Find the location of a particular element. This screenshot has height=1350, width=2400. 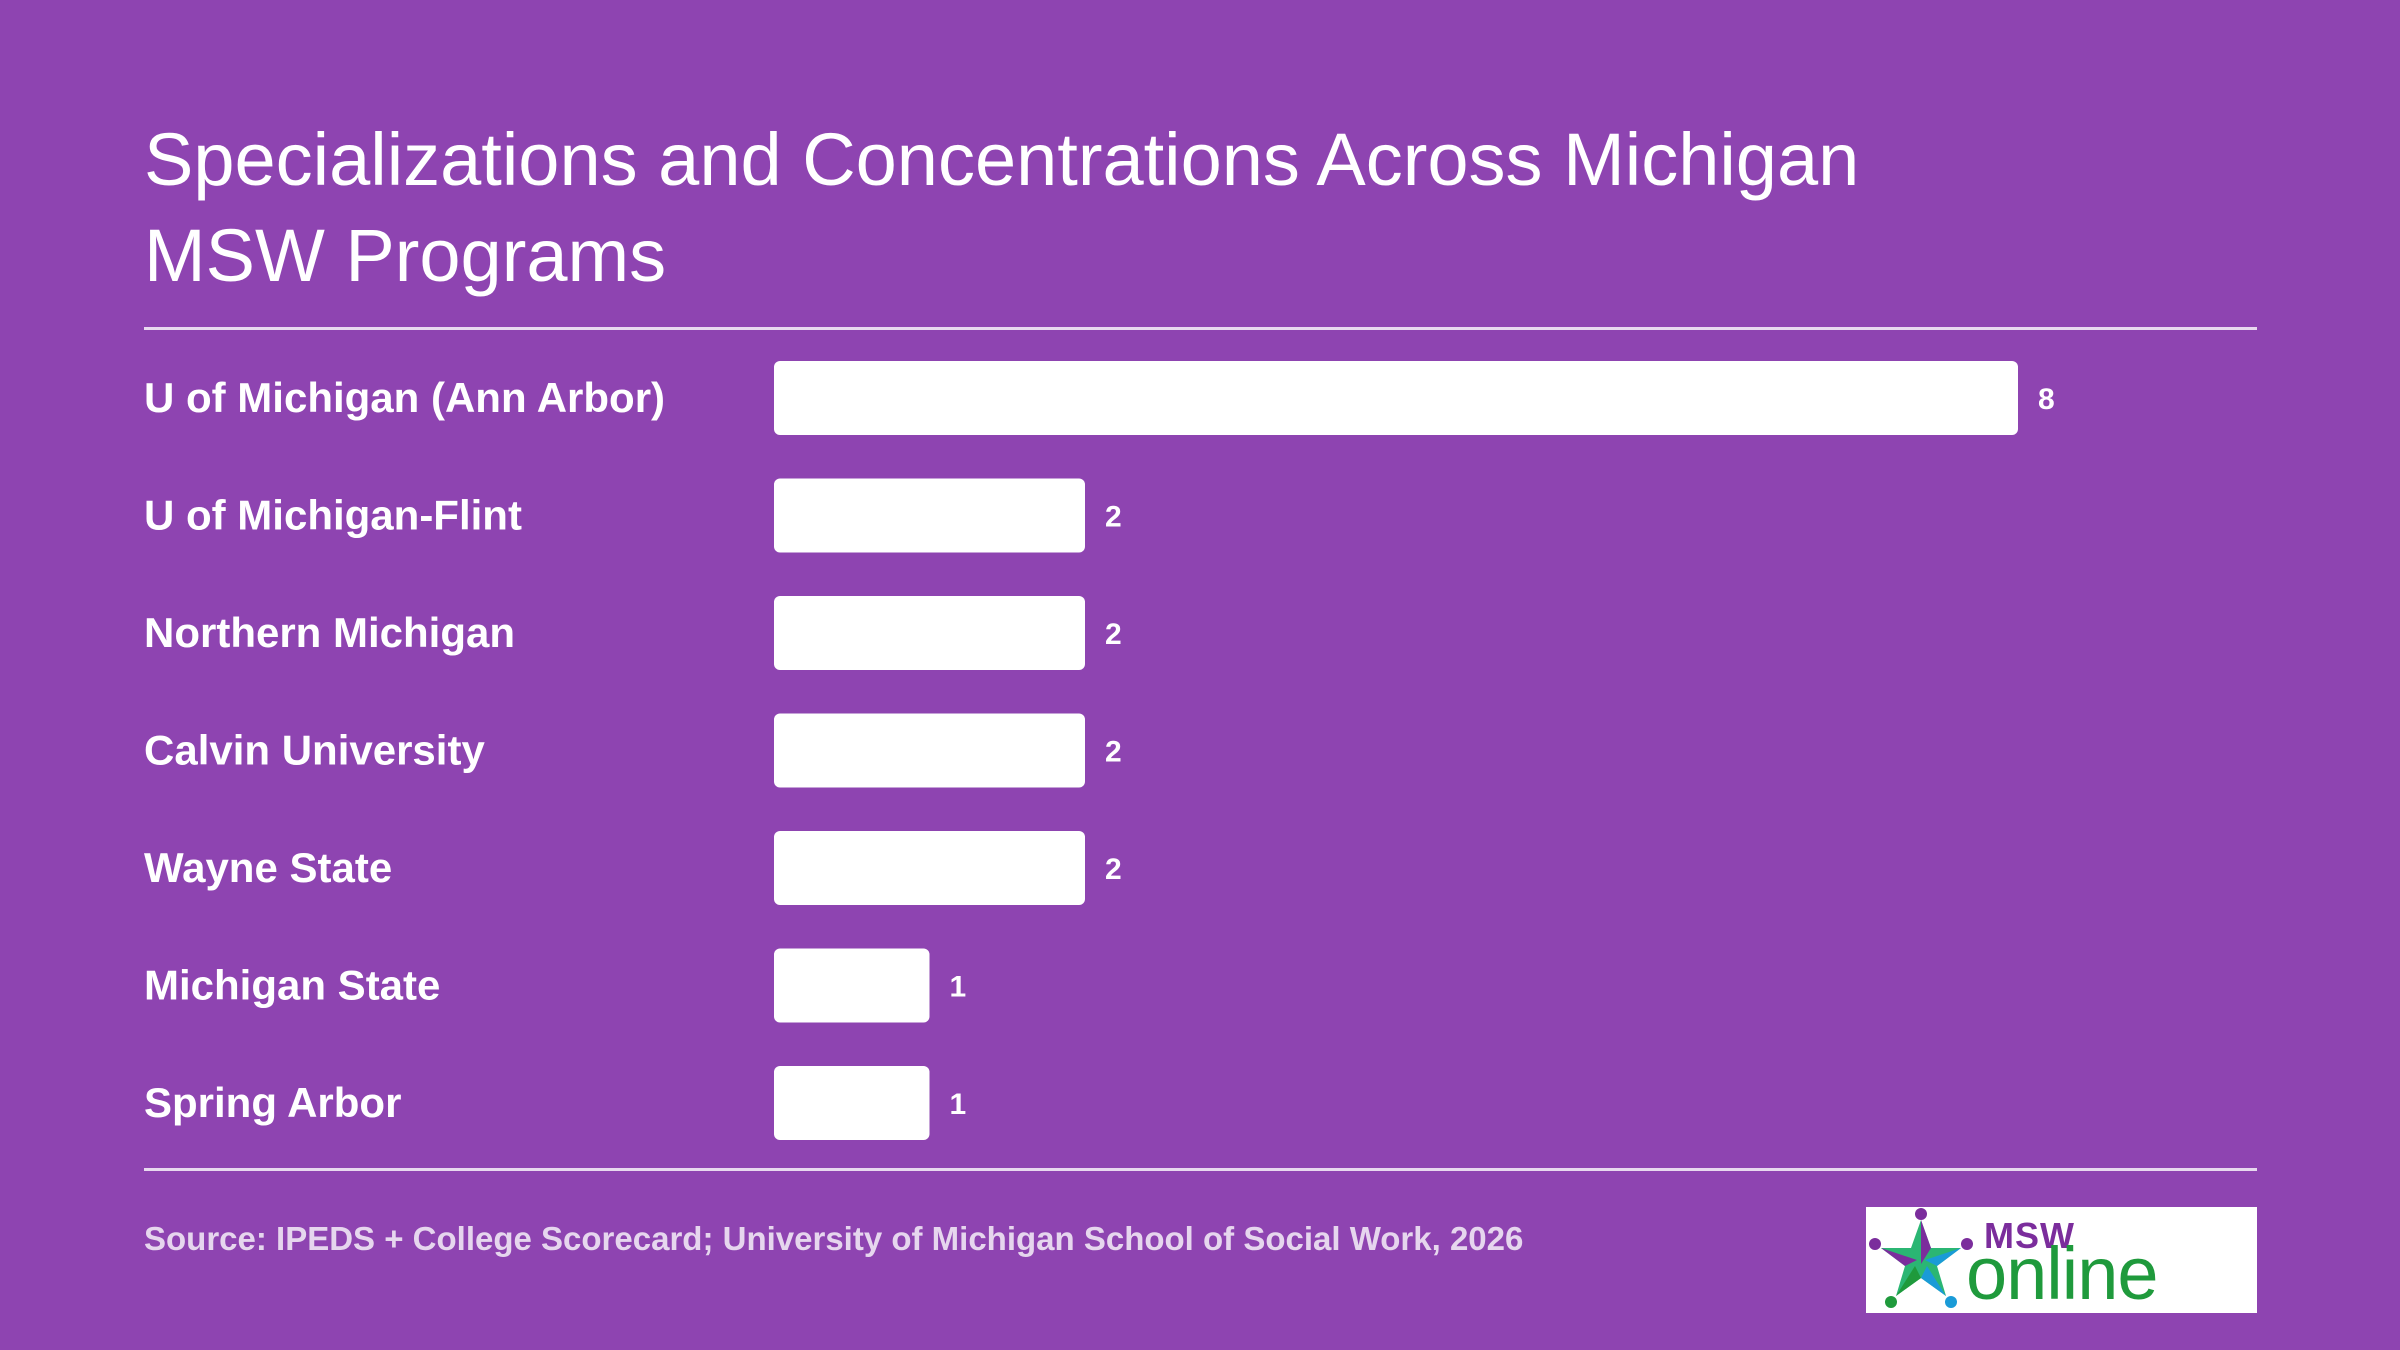

logo-msw-text: MSW is located at coordinates (2029, 1235).